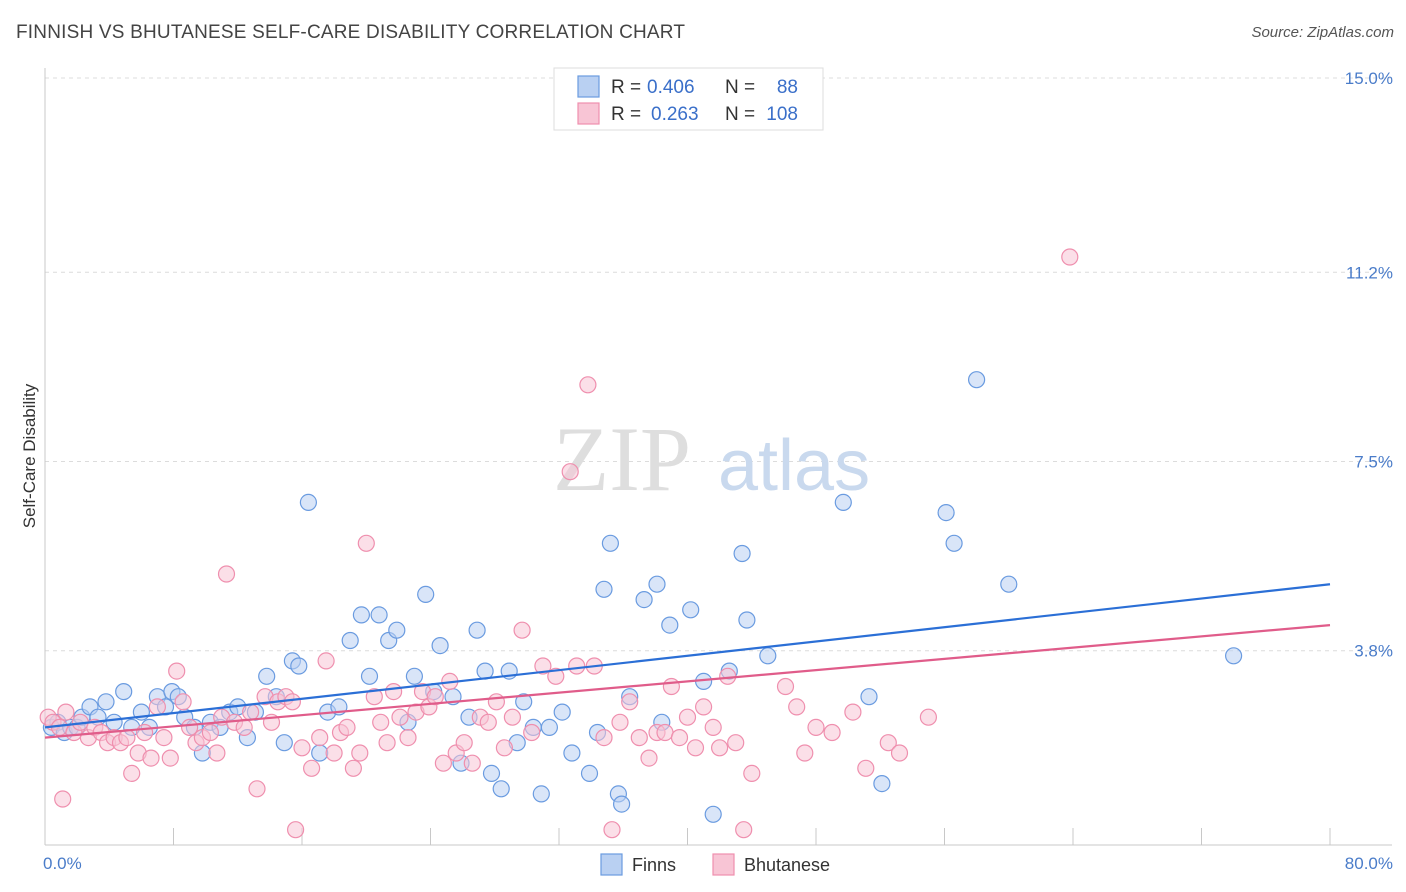  What do you see at coordinates (740, 87) in the screenshot?
I see `legend-n-label-1: N =` at bounding box center [740, 87].